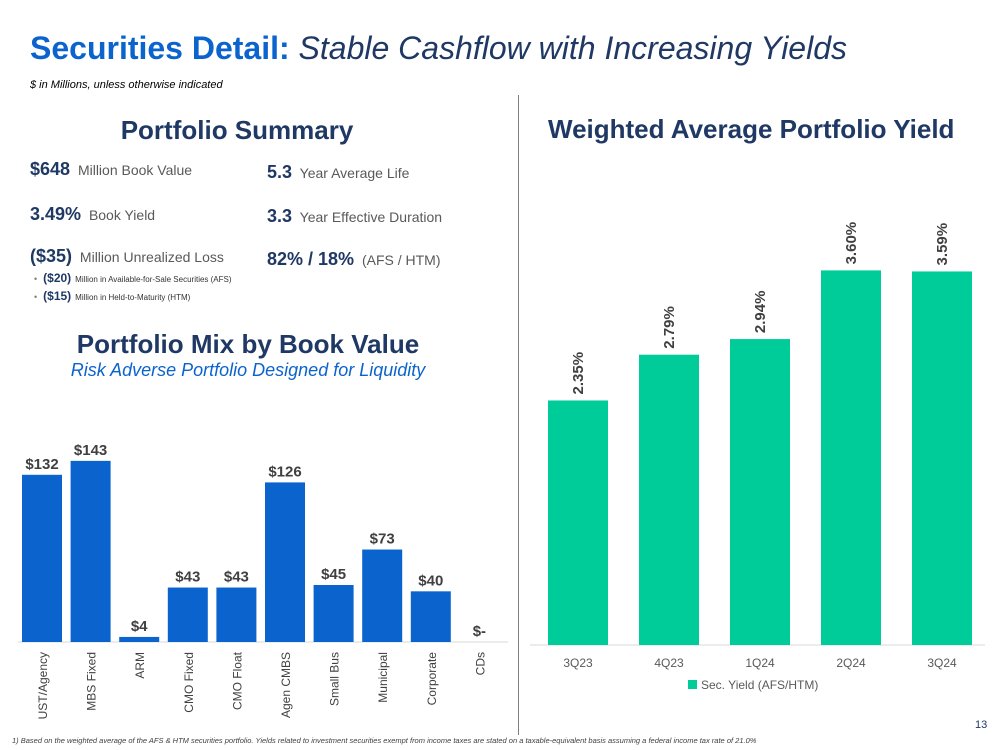 The height and width of the screenshot is (750, 999). Describe the element at coordinates (518, 415) in the screenshot. I see `panel-divider` at that location.